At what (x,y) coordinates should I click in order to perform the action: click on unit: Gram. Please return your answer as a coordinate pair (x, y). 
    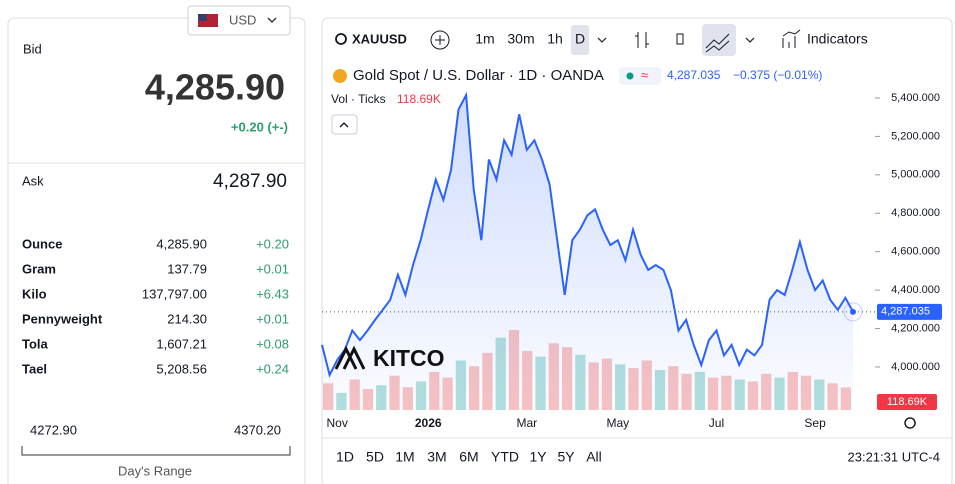
    Looking at the image, I should click on (39, 268).